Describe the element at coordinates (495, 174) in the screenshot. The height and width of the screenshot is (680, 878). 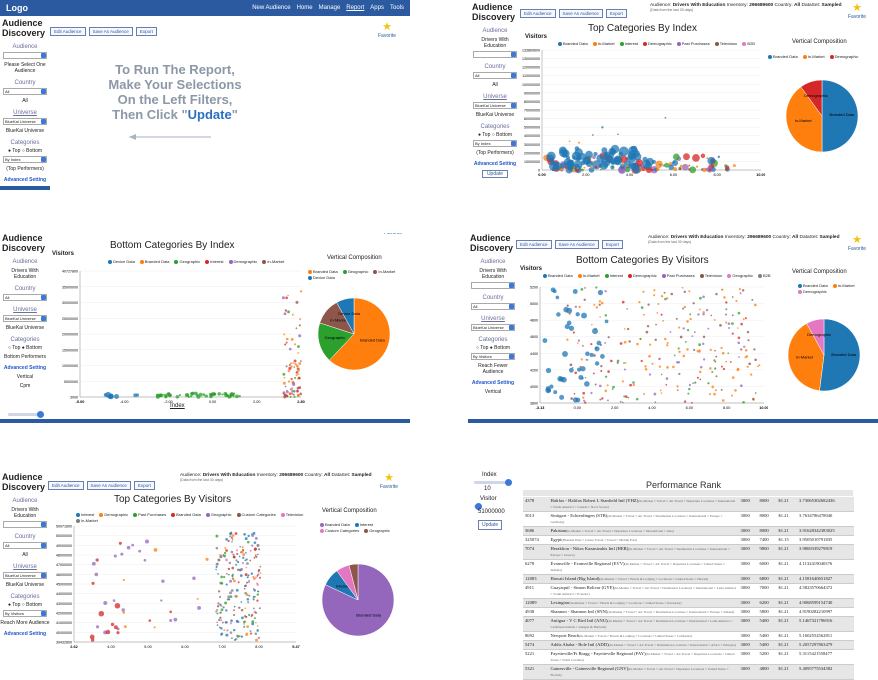
I see `update-button: Update` at that location.